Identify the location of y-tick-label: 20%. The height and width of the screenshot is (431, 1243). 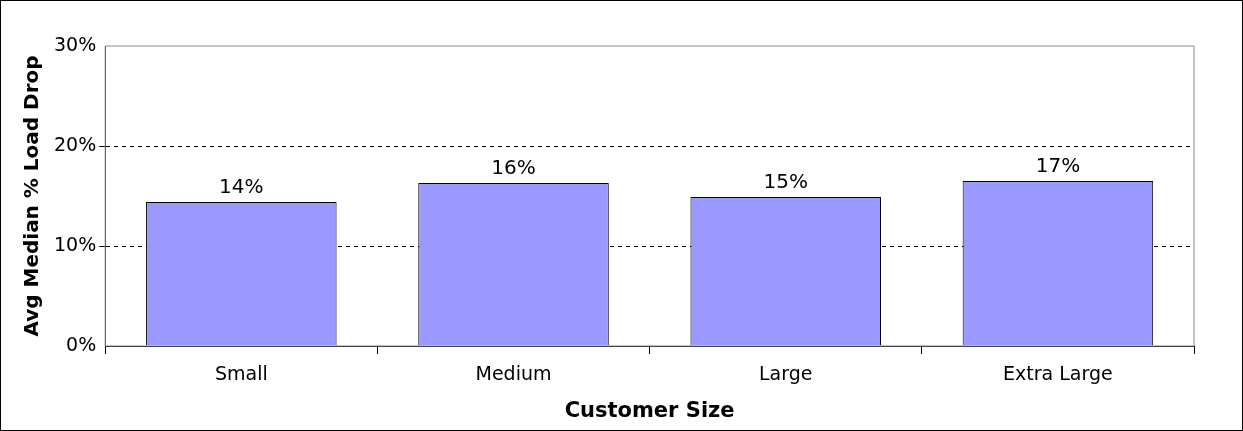
(75, 143).